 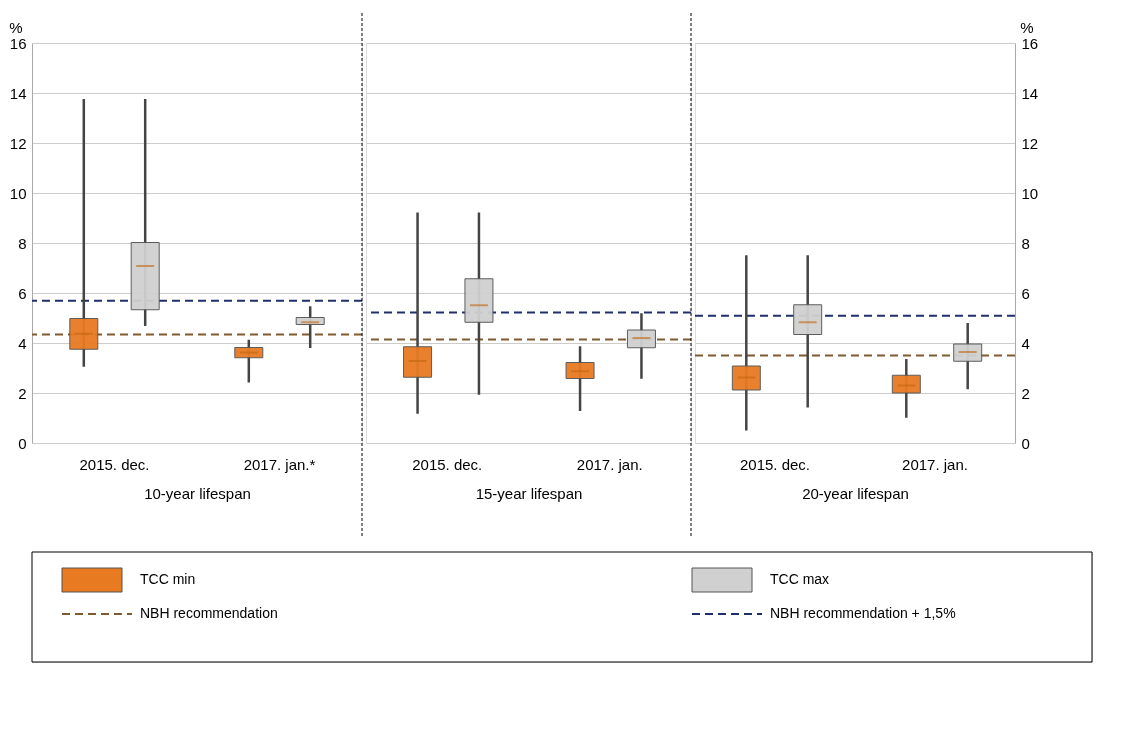 I want to click on y2-tick-label: 16, so click(x=1030, y=43).